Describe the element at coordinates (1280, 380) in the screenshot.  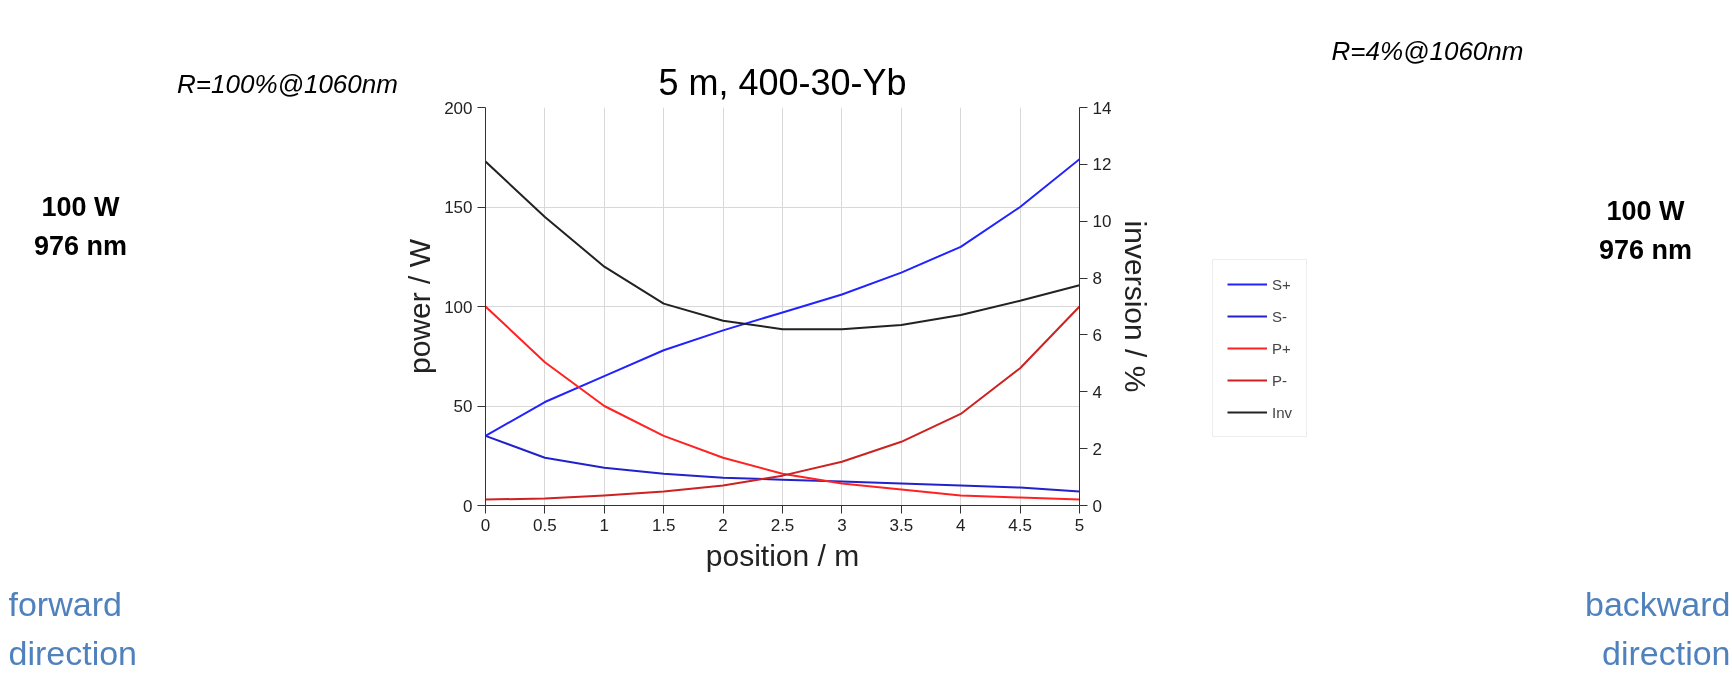
I see `legend-label: P-` at that location.